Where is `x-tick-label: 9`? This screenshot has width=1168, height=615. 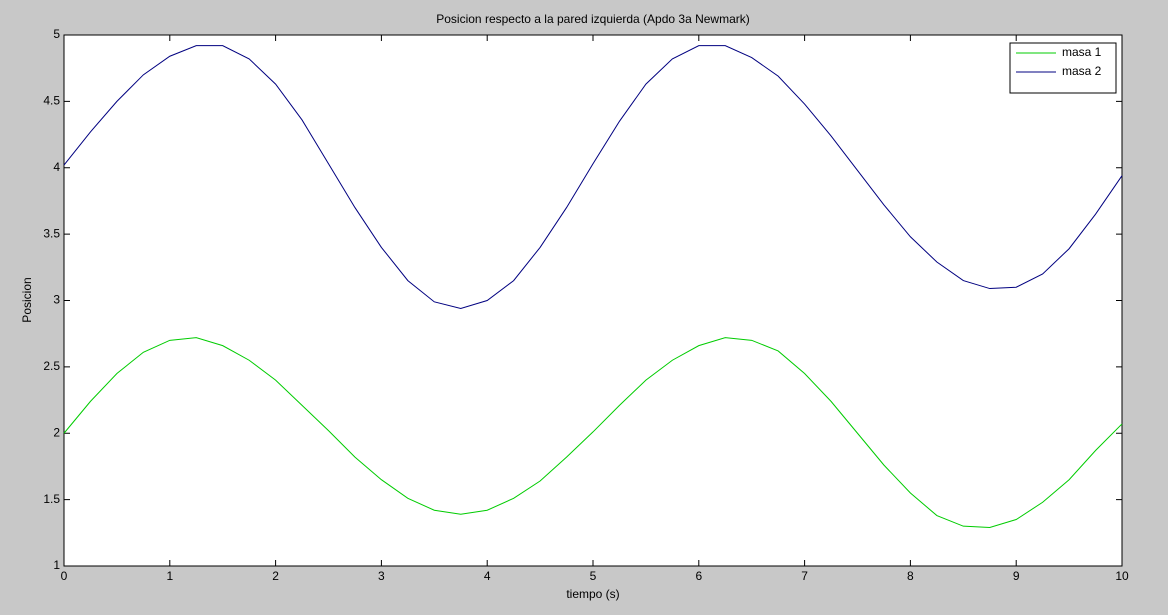
x-tick-label: 9 is located at coordinates (1016, 576).